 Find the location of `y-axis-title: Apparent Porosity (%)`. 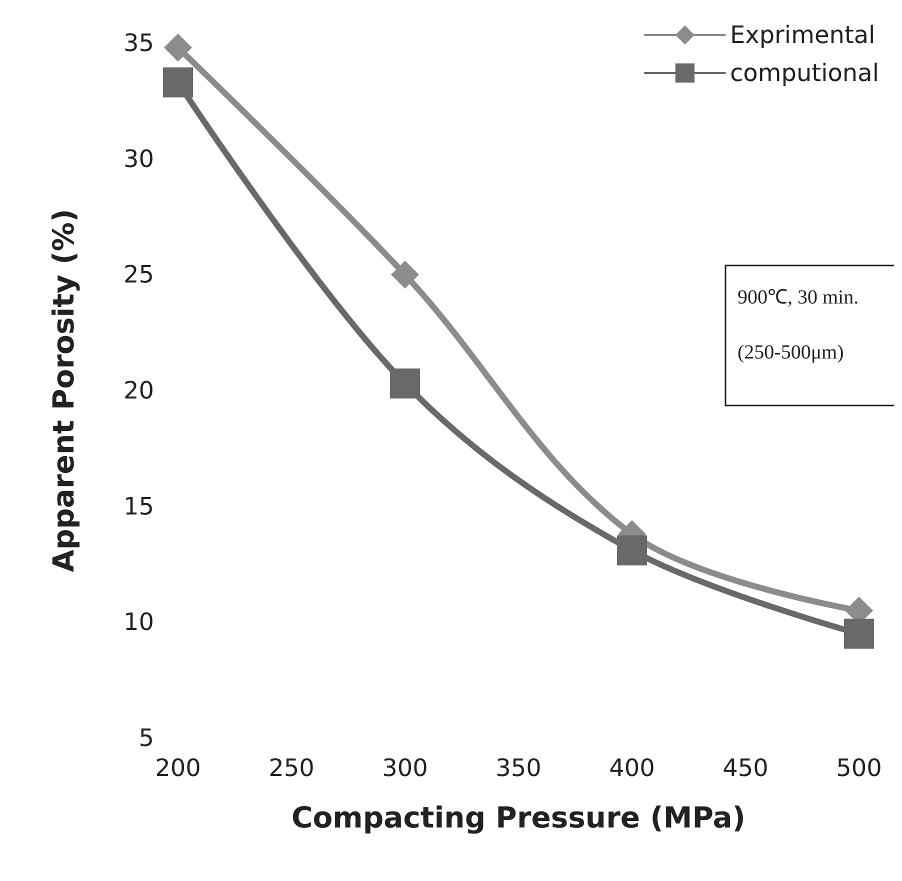

y-axis-title: Apparent Porosity (%) is located at coordinates (63, 390).